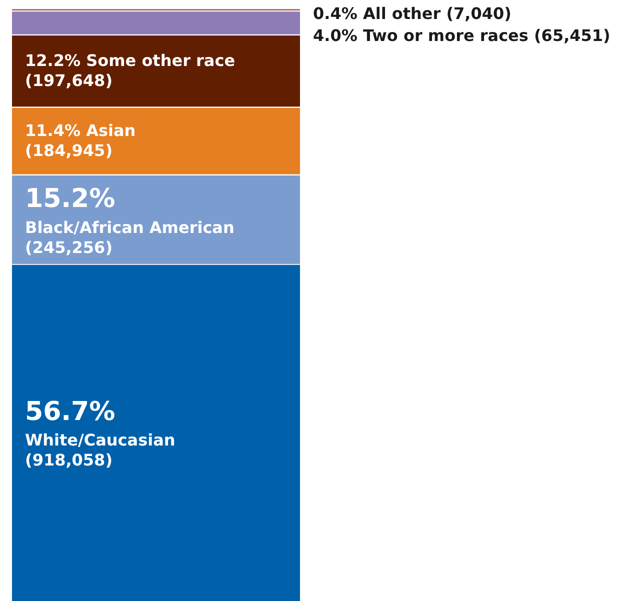 This screenshot has height=601, width=623. What do you see at coordinates (461, 36) in the screenshot?
I see `text: 4.0% Two or more races (65,451)` at bounding box center [461, 36].